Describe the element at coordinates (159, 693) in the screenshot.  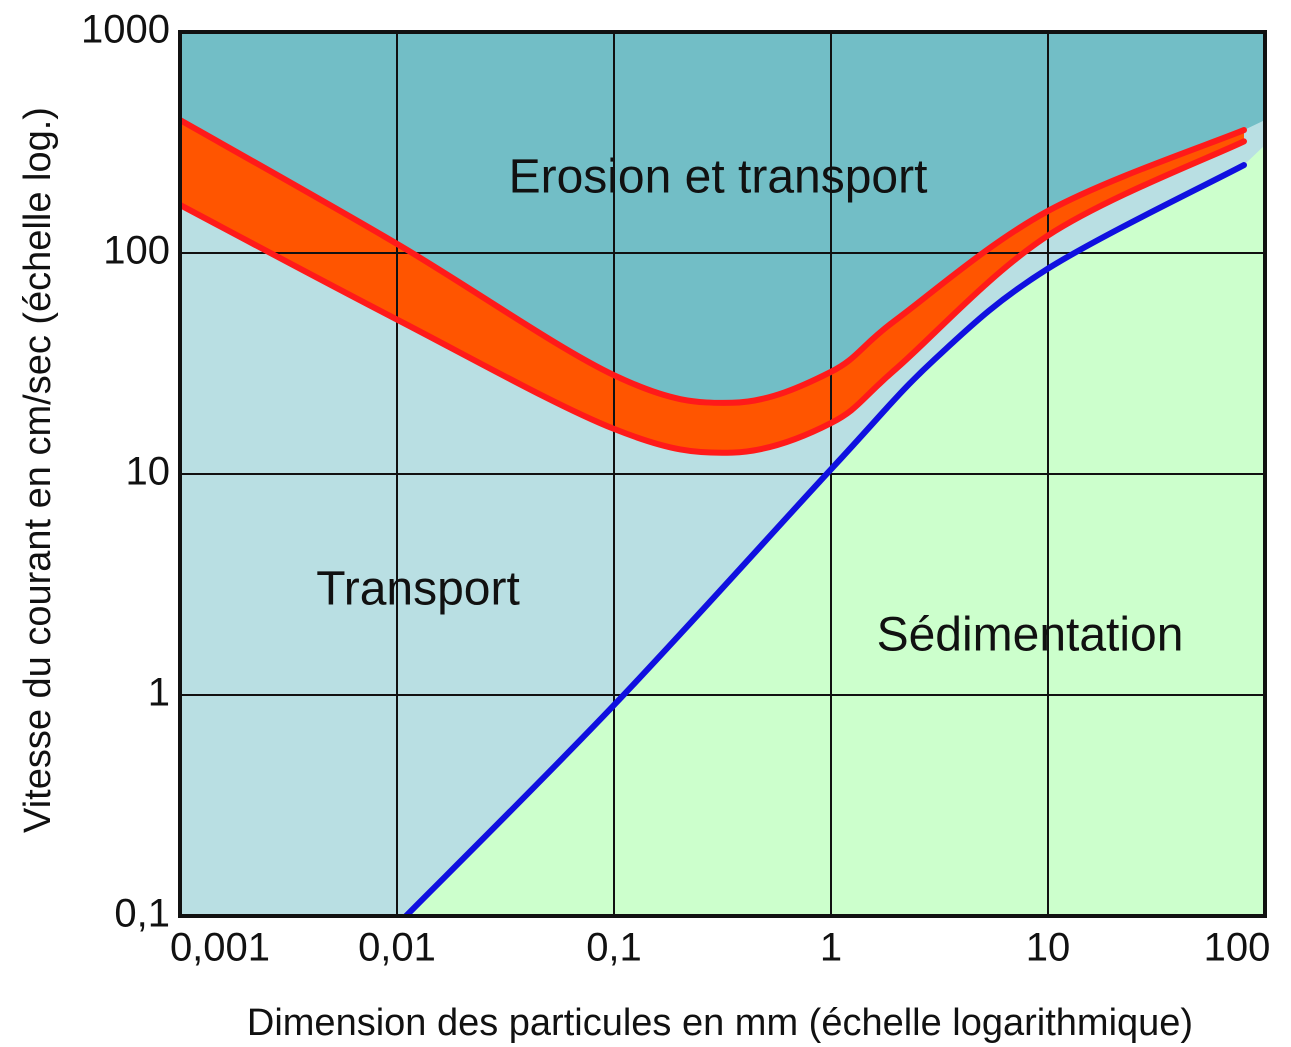
I see `y-tick-label: 1` at that location.